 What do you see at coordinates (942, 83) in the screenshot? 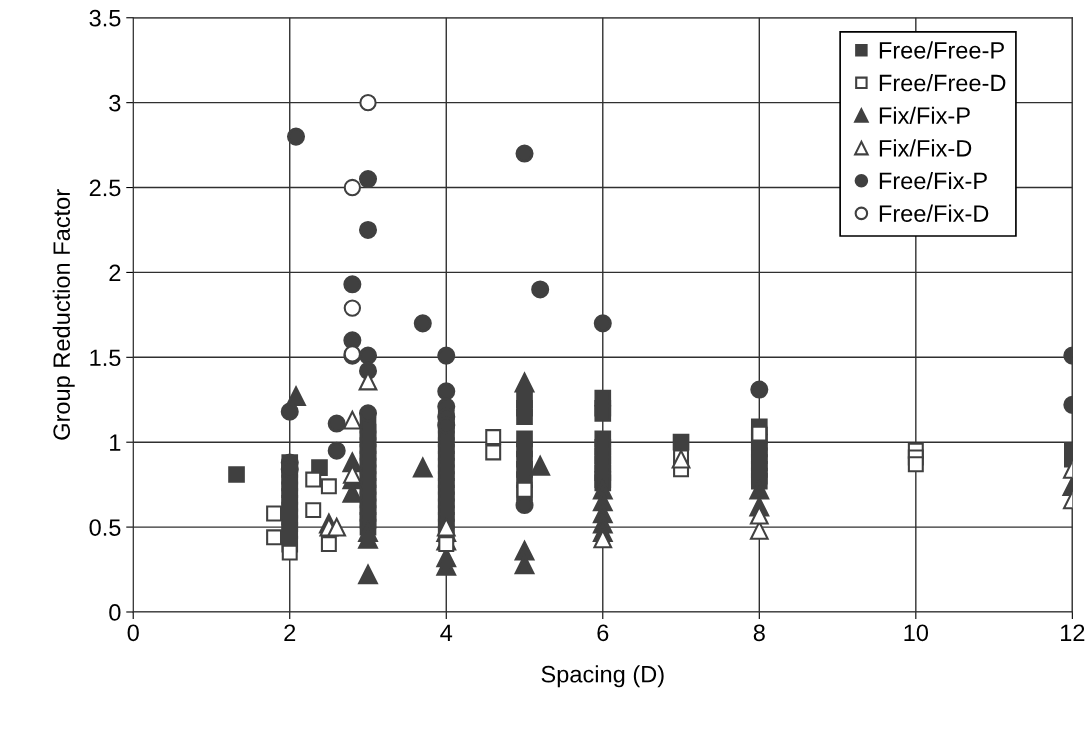
I see `legend-label: Free/Free-D` at bounding box center [942, 83].